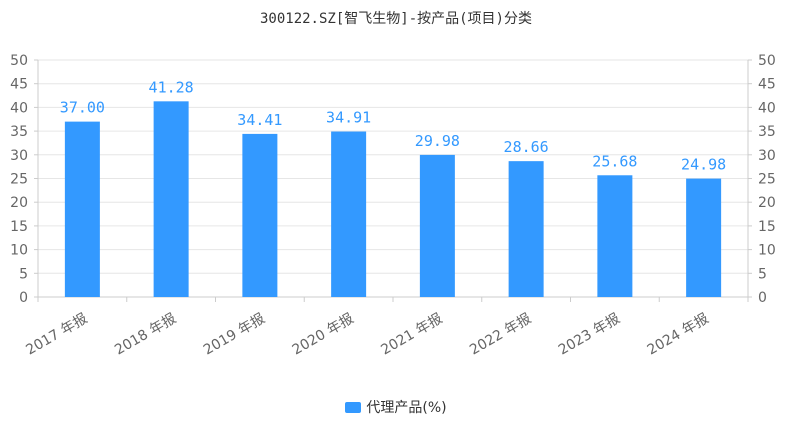 This screenshot has height=424, width=792. What do you see at coordinates (23, 298) in the screenshot?
I see `y-tick-label-left: 0` at bounding box center [23, 298].